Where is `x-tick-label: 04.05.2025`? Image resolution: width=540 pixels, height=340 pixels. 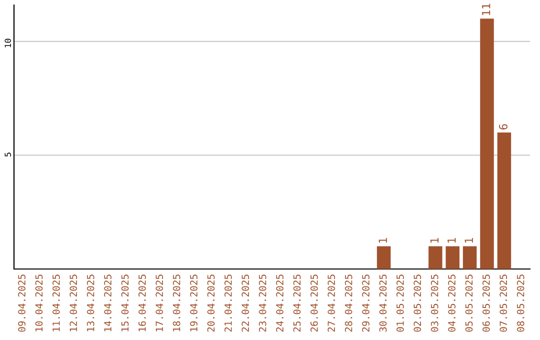
x-tick-label: 04.05.2025 is located at coordinates (452, 303).